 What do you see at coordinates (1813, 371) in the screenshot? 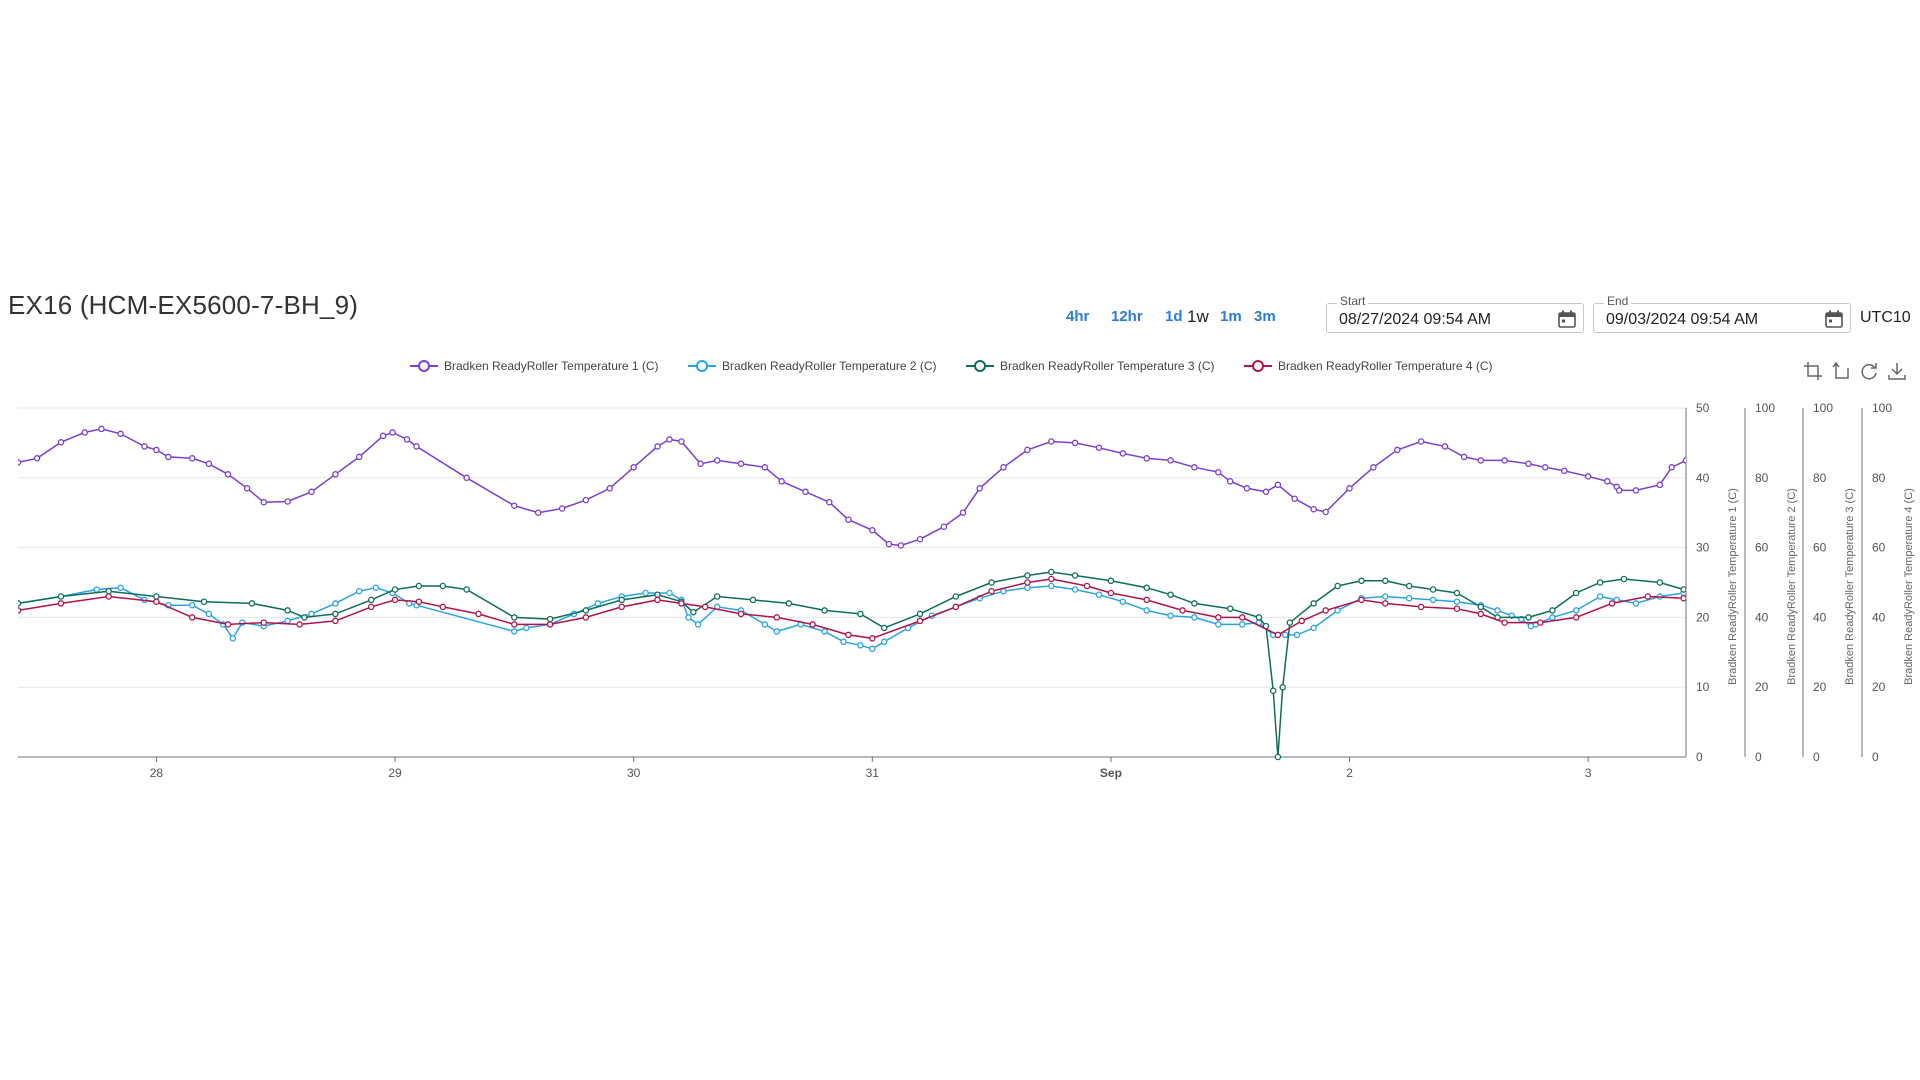
I see `zoom-select-icon` at bounding box center [1813, 371].